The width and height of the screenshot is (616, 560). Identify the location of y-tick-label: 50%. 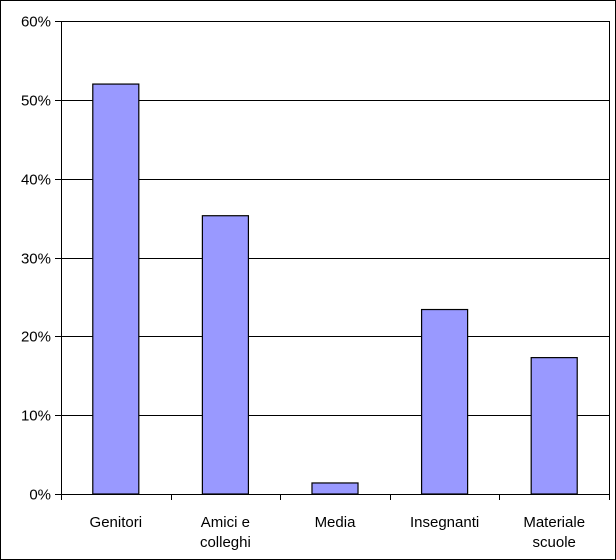
(36, 101).